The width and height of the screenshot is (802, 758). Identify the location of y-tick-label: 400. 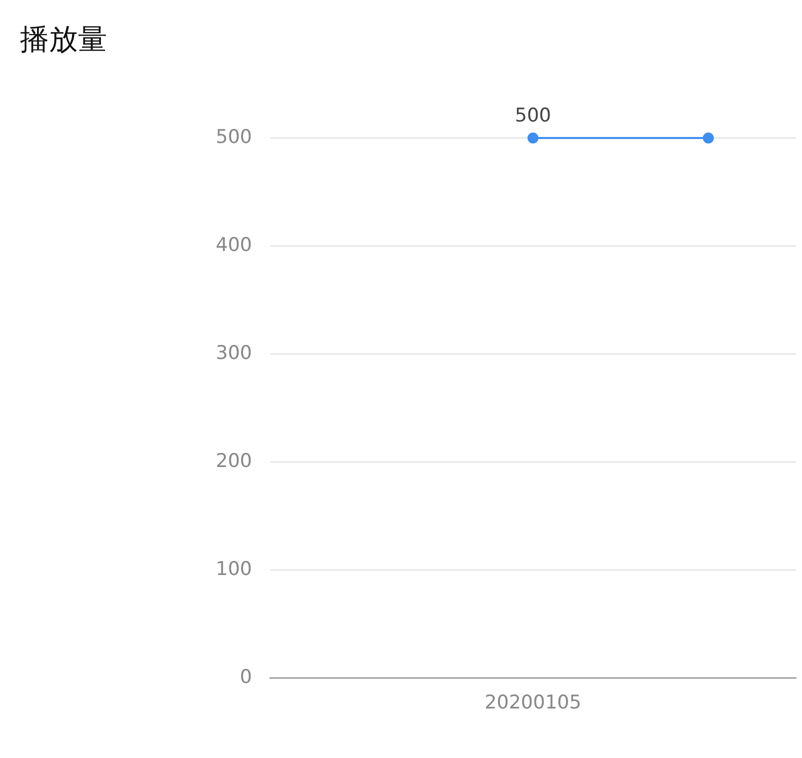
(234, 245).